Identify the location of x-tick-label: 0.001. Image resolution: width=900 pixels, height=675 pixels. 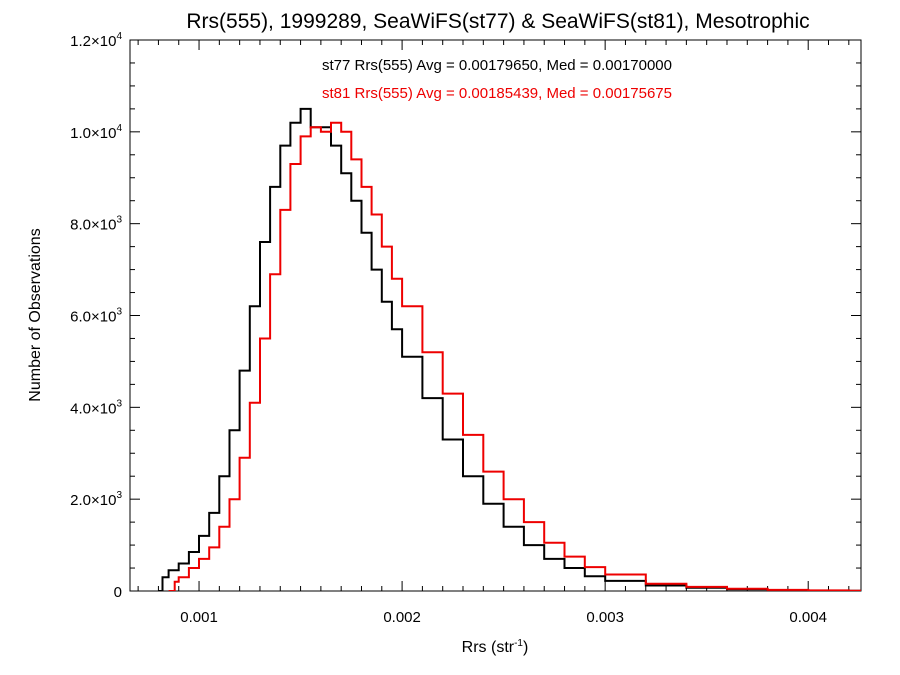
(199, 617).